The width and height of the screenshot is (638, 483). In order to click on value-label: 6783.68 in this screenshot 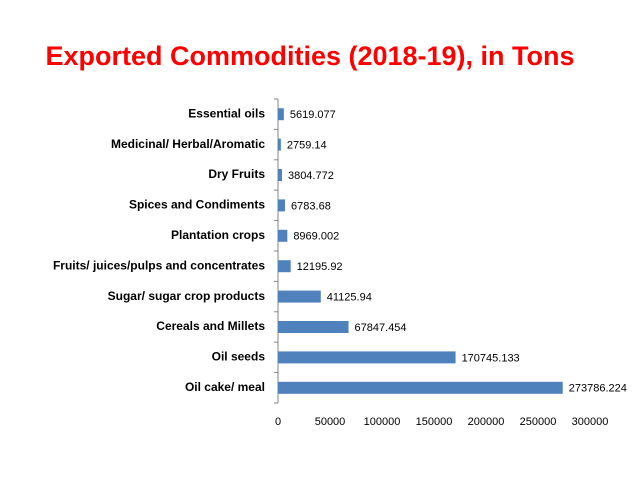, I will do `click(311, 206)`.